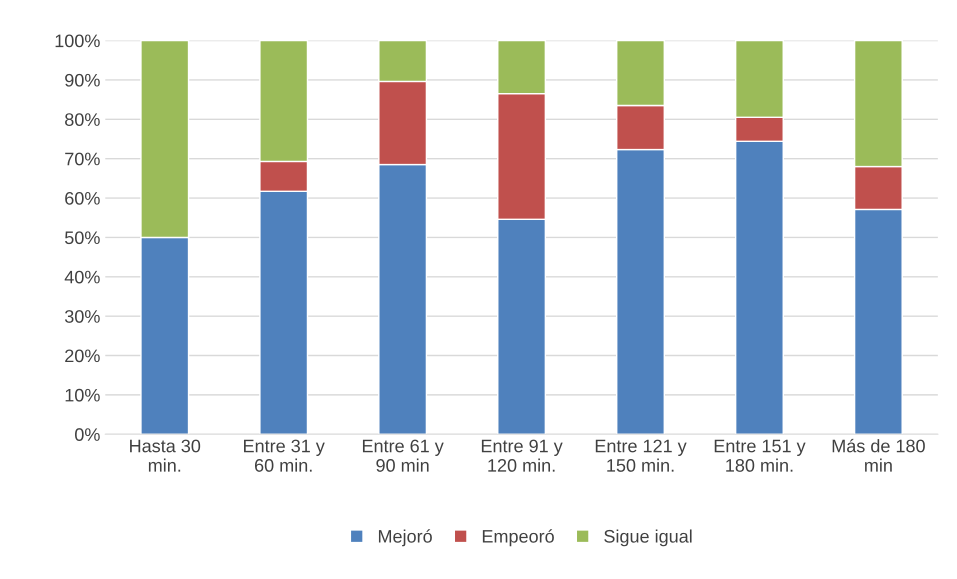 The width and height of the screenshot is (957, 579). I want to click on legend-label: Sigue igual, so click(648, 537).